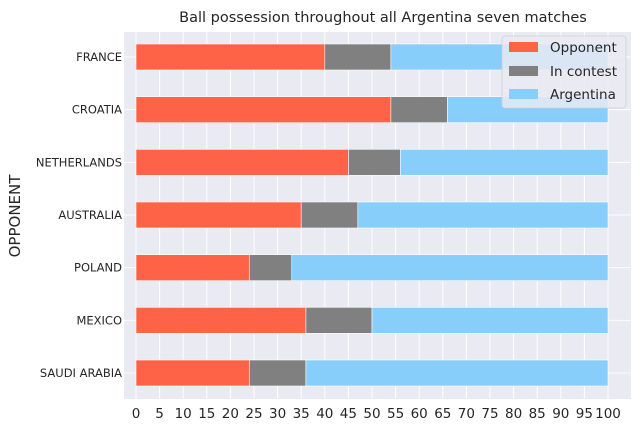 This screenshot has width=640, height=436. What do you see at coordinates (371, 414) in the screenshot?
I see `x-tick-label-50: 50` at bounding box center [371, 414].